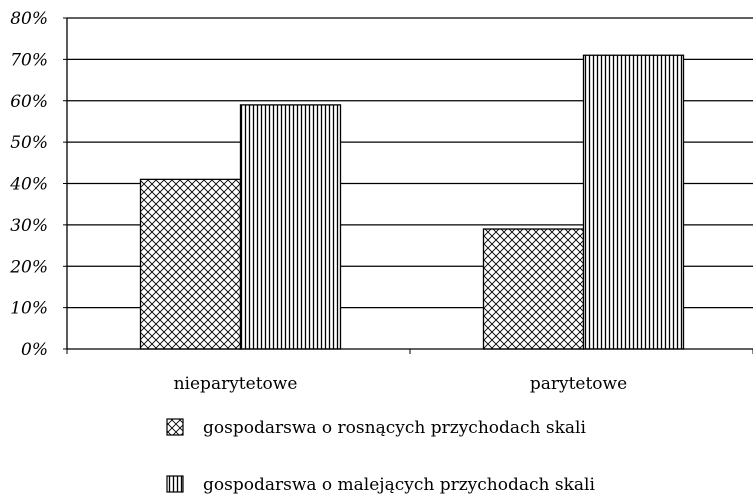  I want to click on y-tick-label: 60%, so click(29, 102).